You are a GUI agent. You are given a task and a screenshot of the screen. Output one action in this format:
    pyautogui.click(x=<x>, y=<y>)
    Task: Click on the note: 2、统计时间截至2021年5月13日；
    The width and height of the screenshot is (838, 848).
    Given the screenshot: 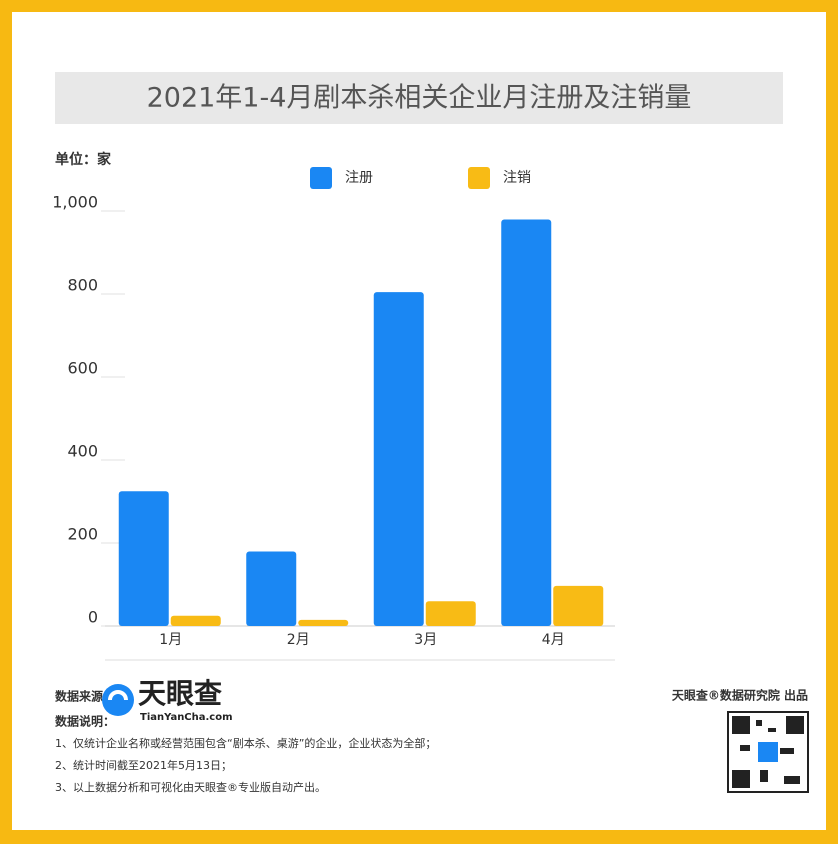 What is the action you would take?
    pyautogui.click(x=143, y=765)
    